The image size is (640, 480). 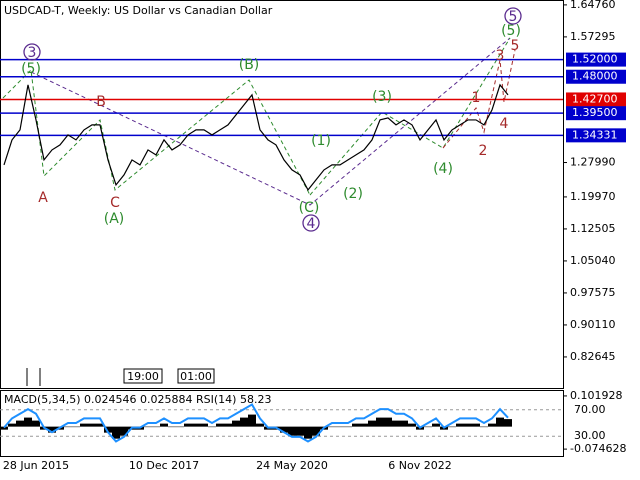 I want to click on wave-label: (5), so click(x=31, y=69).